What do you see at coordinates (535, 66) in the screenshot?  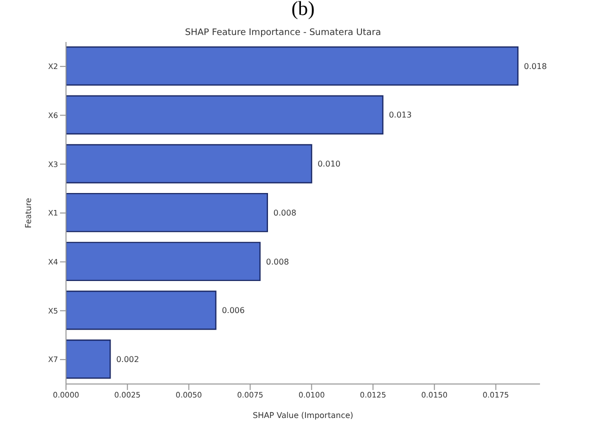 I see `data-label: 0.018` at bounding box center [535, 66].